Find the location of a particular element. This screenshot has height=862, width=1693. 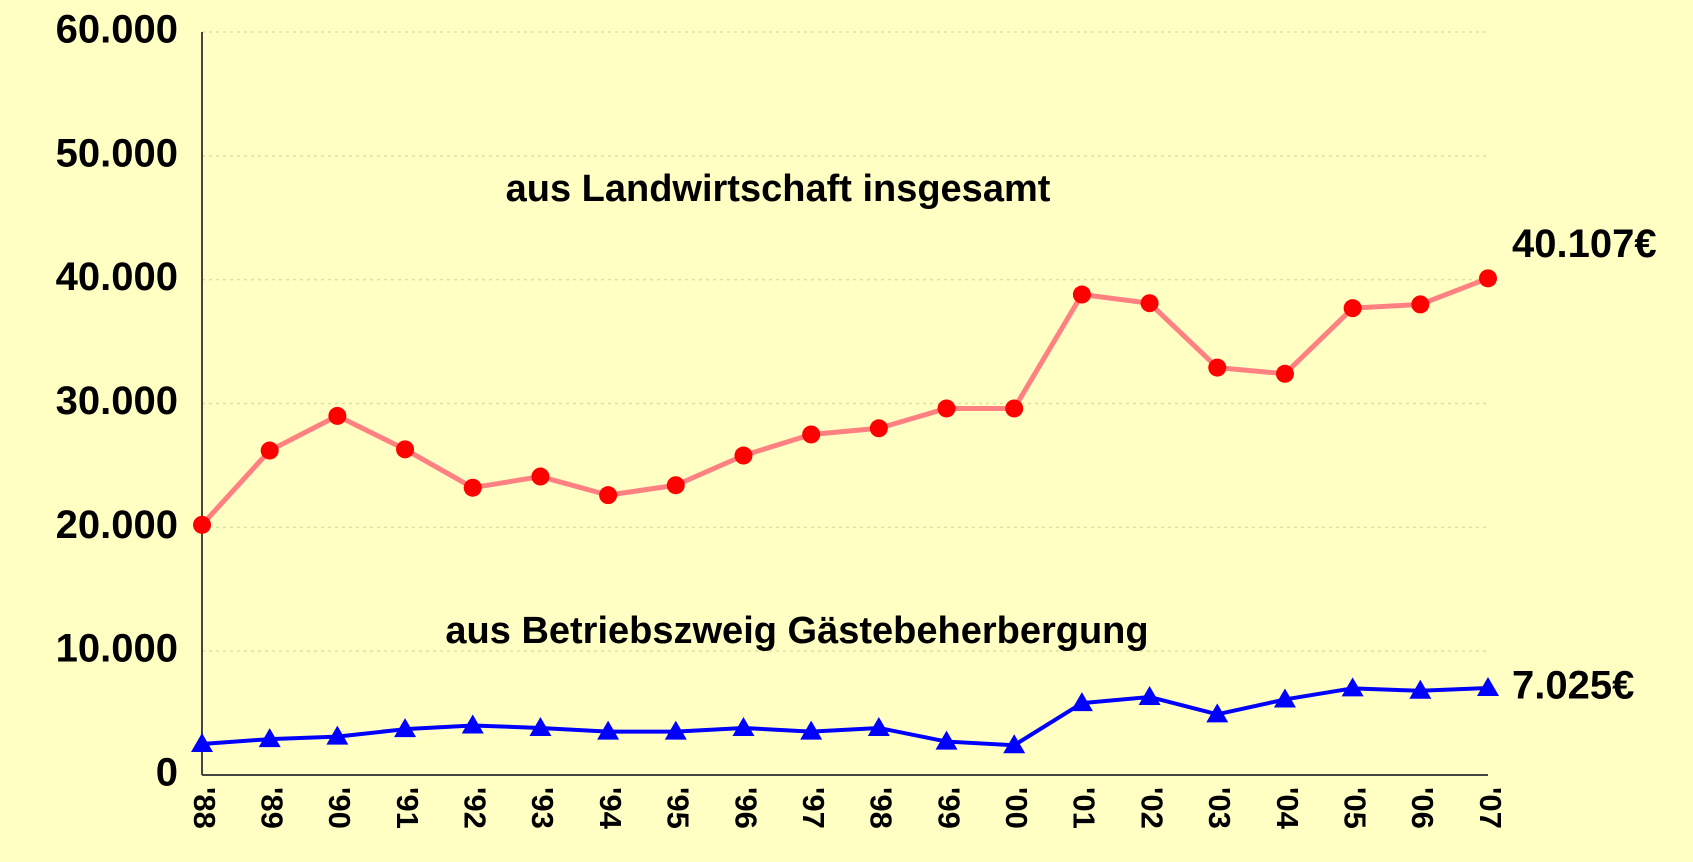

x-tick-label: '96 is located at coordinates (745, 808).